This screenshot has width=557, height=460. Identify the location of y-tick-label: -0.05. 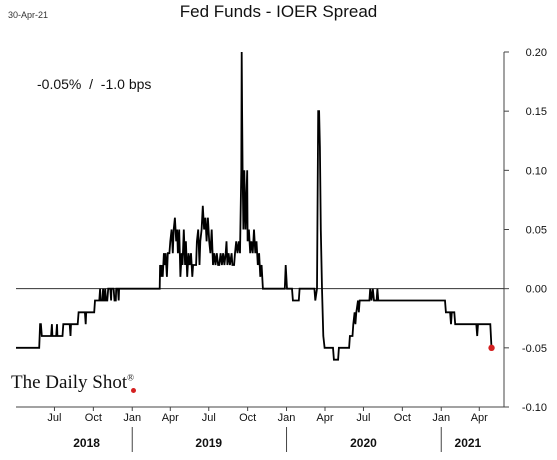
(534, 349).